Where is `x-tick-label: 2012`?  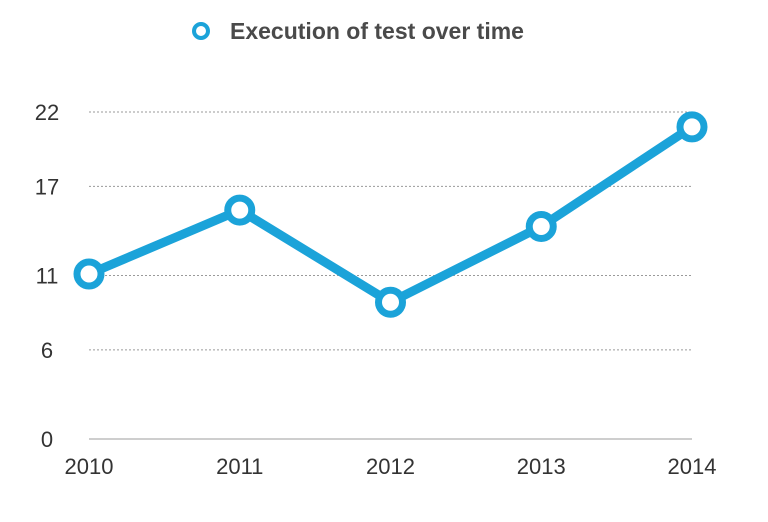
x-tick-label: 2012 is located at coordinates (390, 466).